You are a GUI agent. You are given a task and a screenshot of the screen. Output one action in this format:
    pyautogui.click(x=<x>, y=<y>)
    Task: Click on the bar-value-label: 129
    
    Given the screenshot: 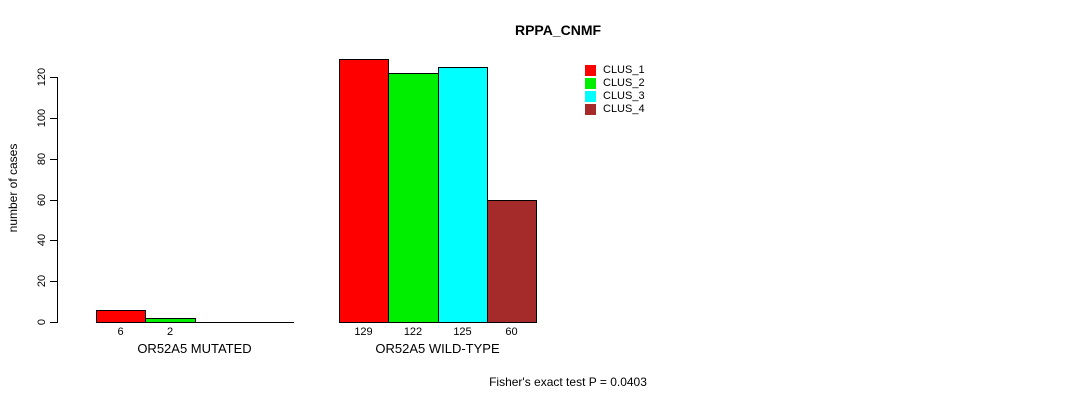 What is the action you would take?
    pyautogui.click(x=363, y=332)
    